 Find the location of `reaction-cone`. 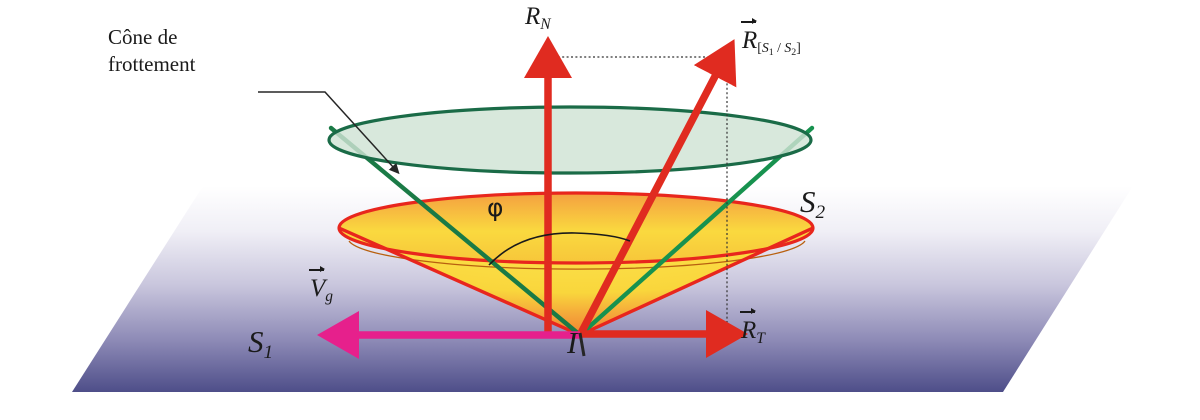

reaction-cone is located at coordinates (576, 264).